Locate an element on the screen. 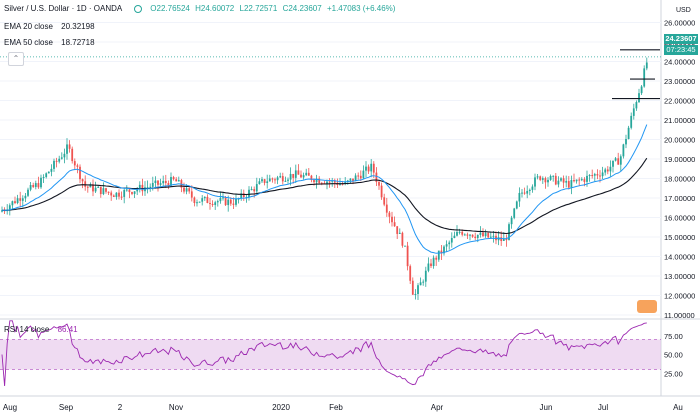 The height and width of the screenshot is (419, 700). low-value: L22.72571 is located at coordinates (258, 8).